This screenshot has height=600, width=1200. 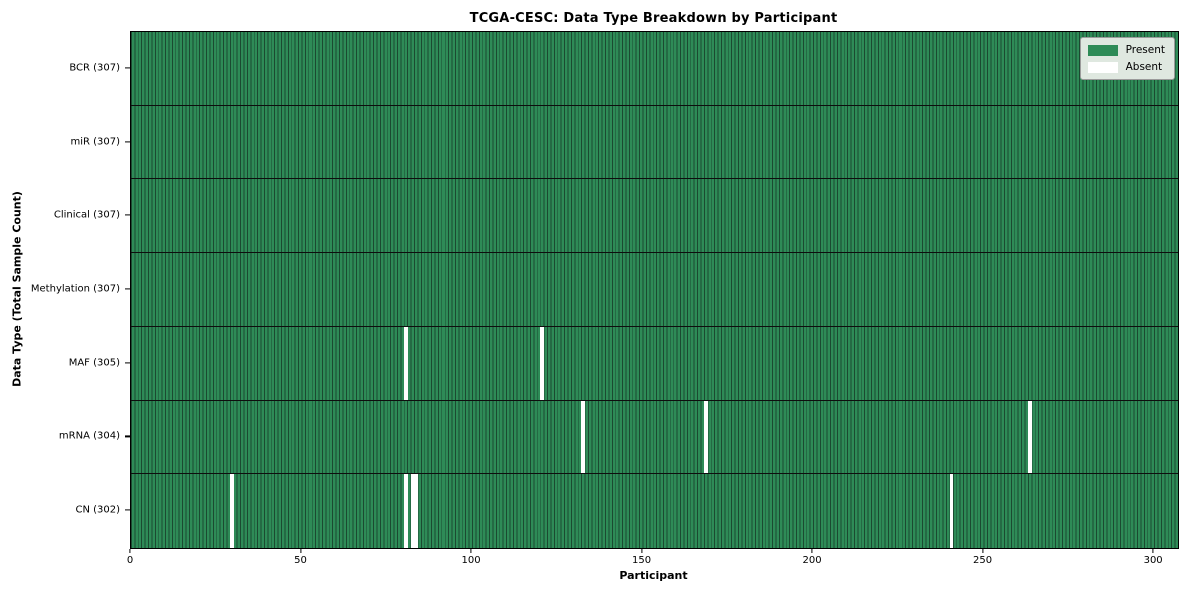 What do you see at coordinates (300, 560) in the screenshot?
I see `x-tick-label-50: 50` at bounding box center [300, 560].